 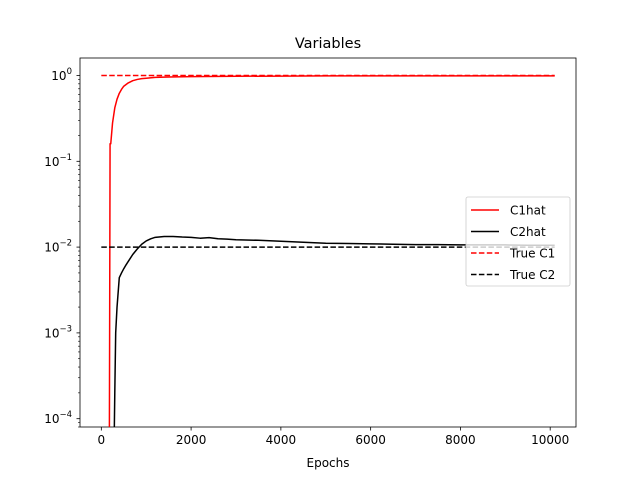 I want to click on y-tick-exponent: −2, so click(x=65, y=244).